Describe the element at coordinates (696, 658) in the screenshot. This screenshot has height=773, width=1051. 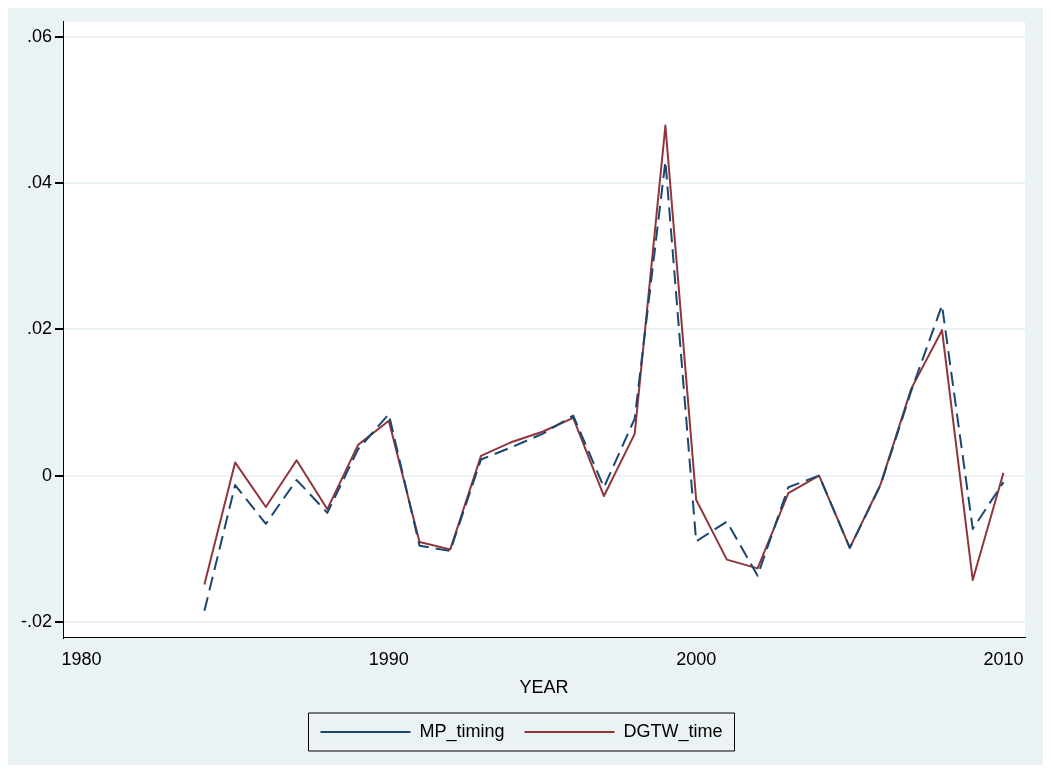
I see `x-tick-label: 2000` at that location.